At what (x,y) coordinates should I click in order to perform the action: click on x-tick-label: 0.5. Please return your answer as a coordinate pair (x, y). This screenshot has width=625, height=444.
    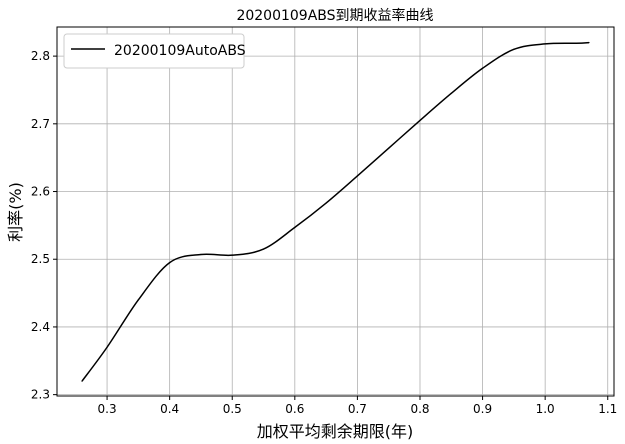
    Looking at the image, I should click on (232, 409).